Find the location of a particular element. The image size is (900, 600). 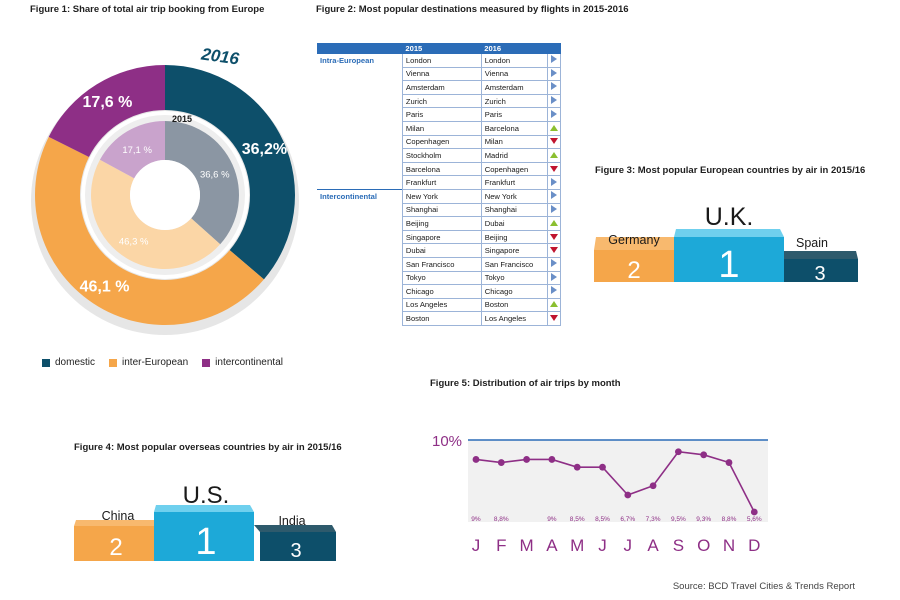

table-row: Milan Barcelona is located at coordinates (439, 128).